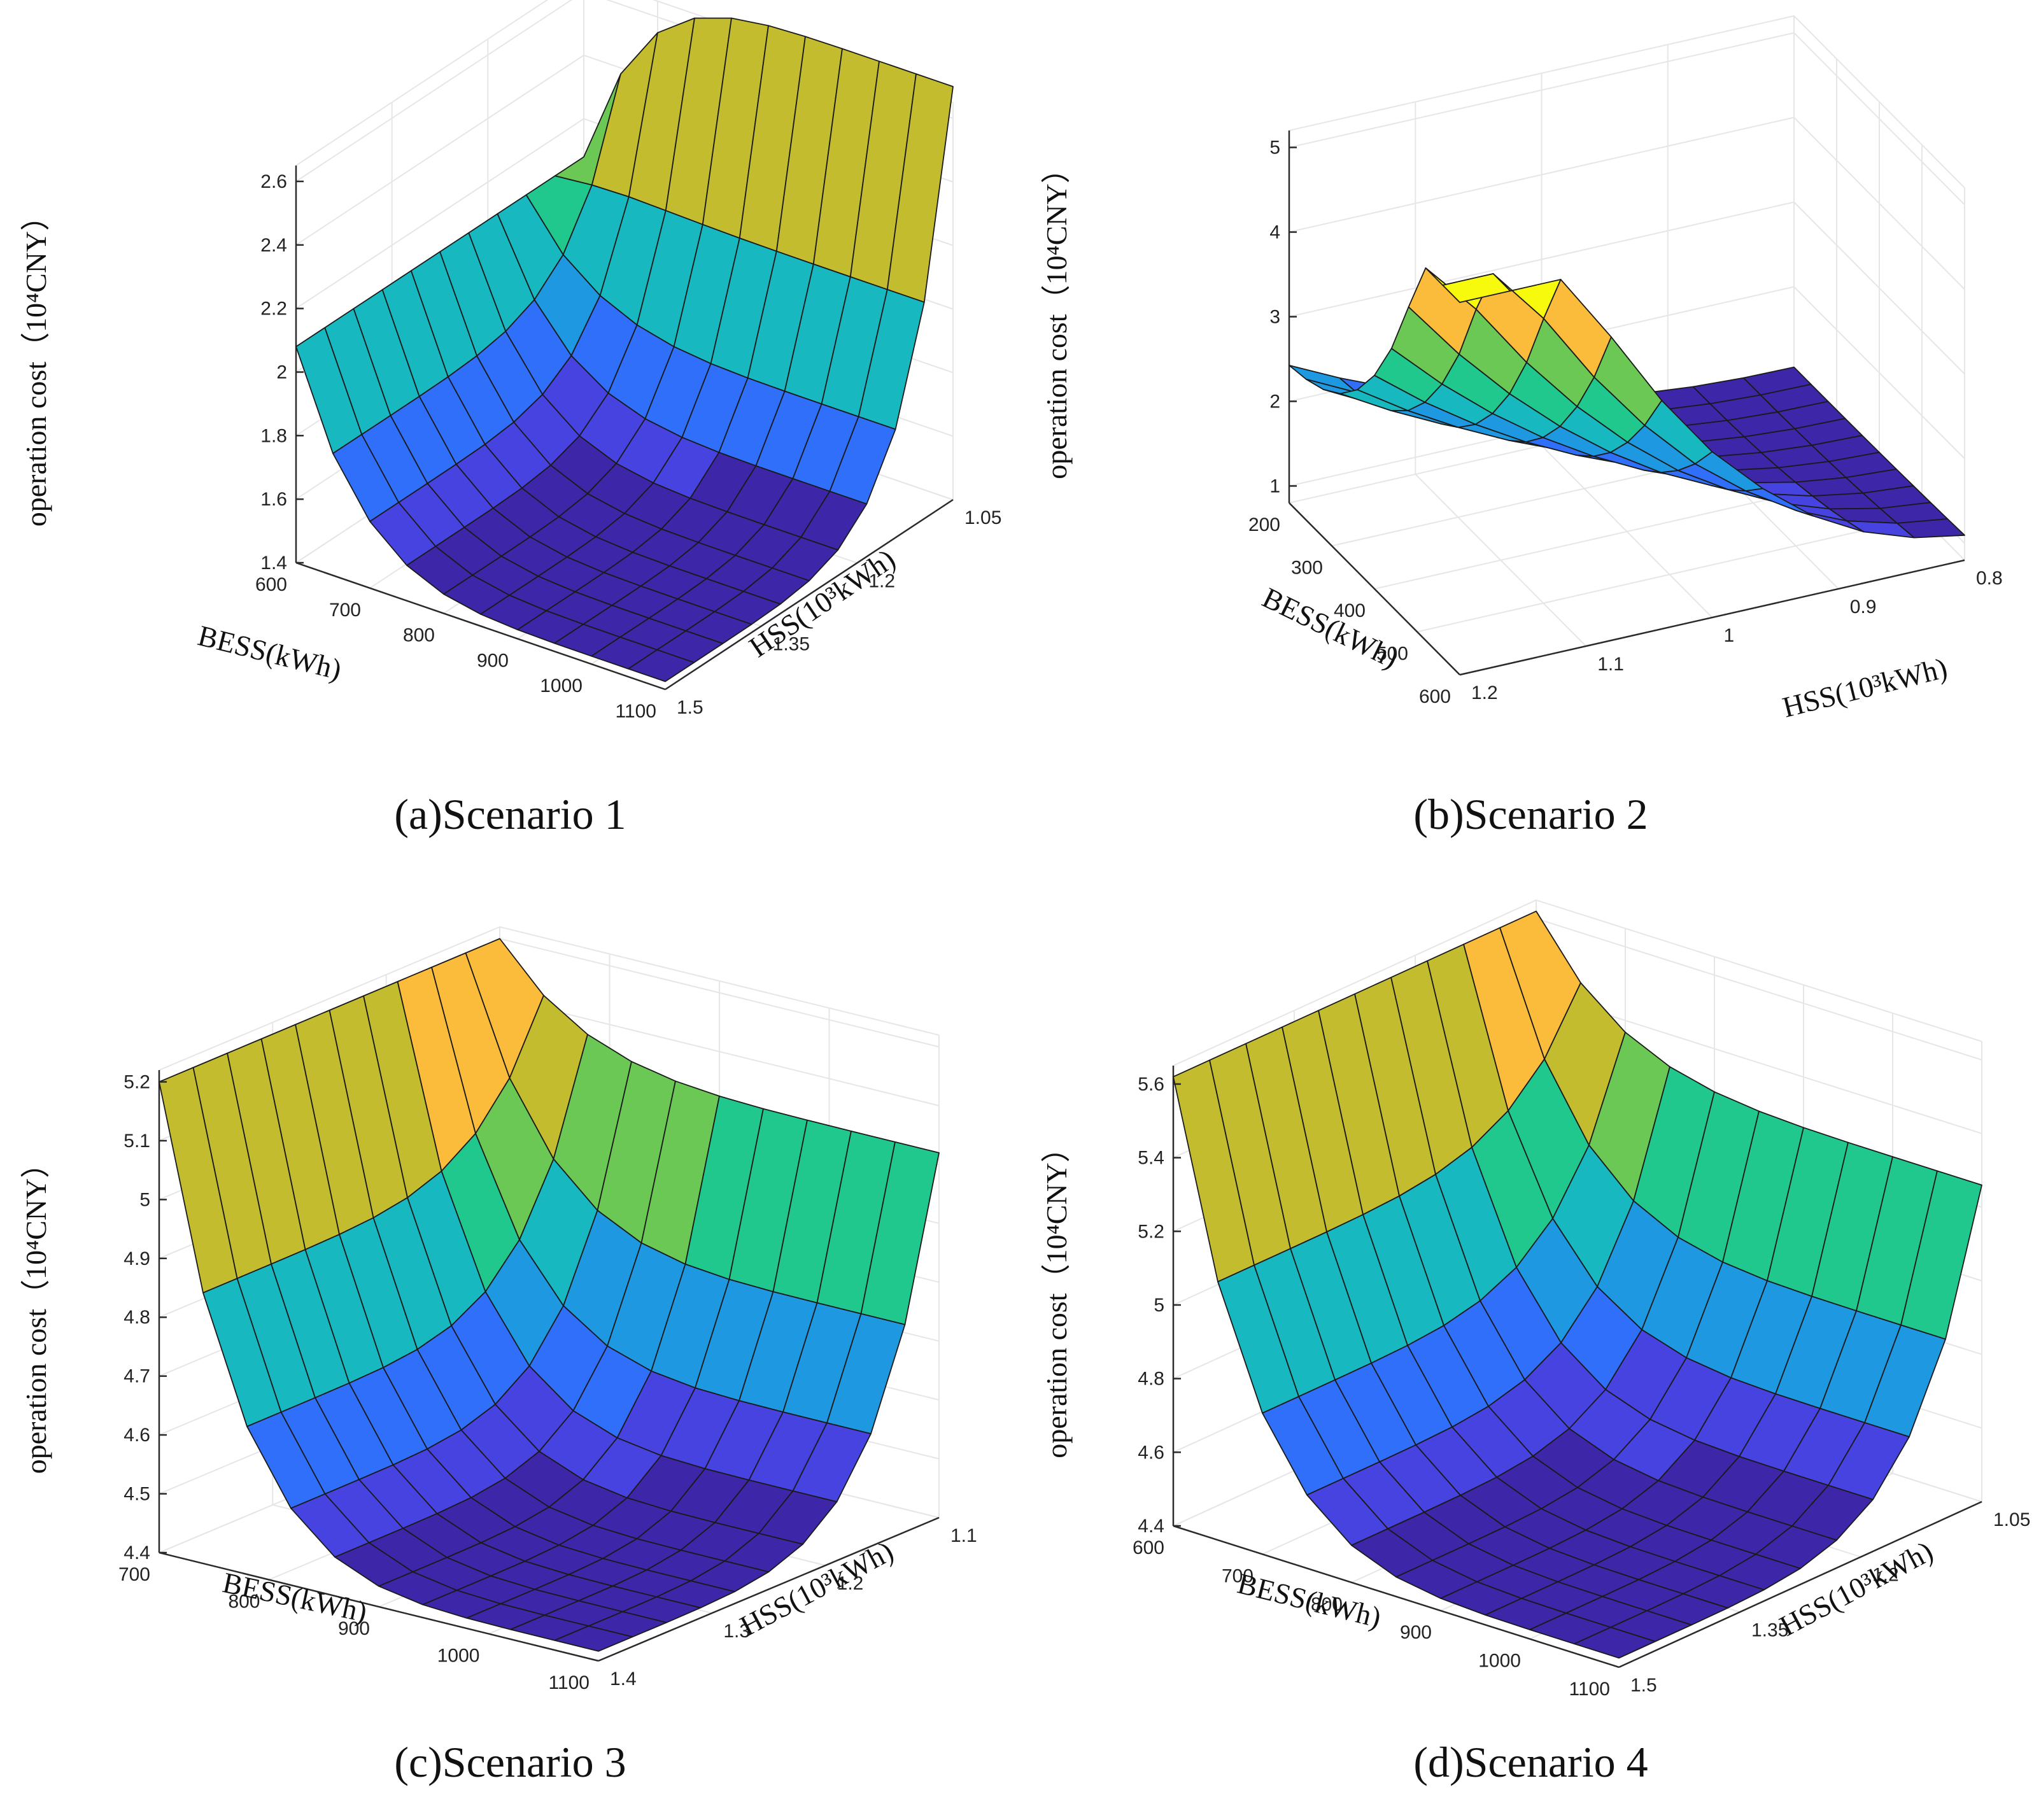 The height and width of the screenshot is (1820, 2041). I want to click on grid-lines, so click(1627, 345).